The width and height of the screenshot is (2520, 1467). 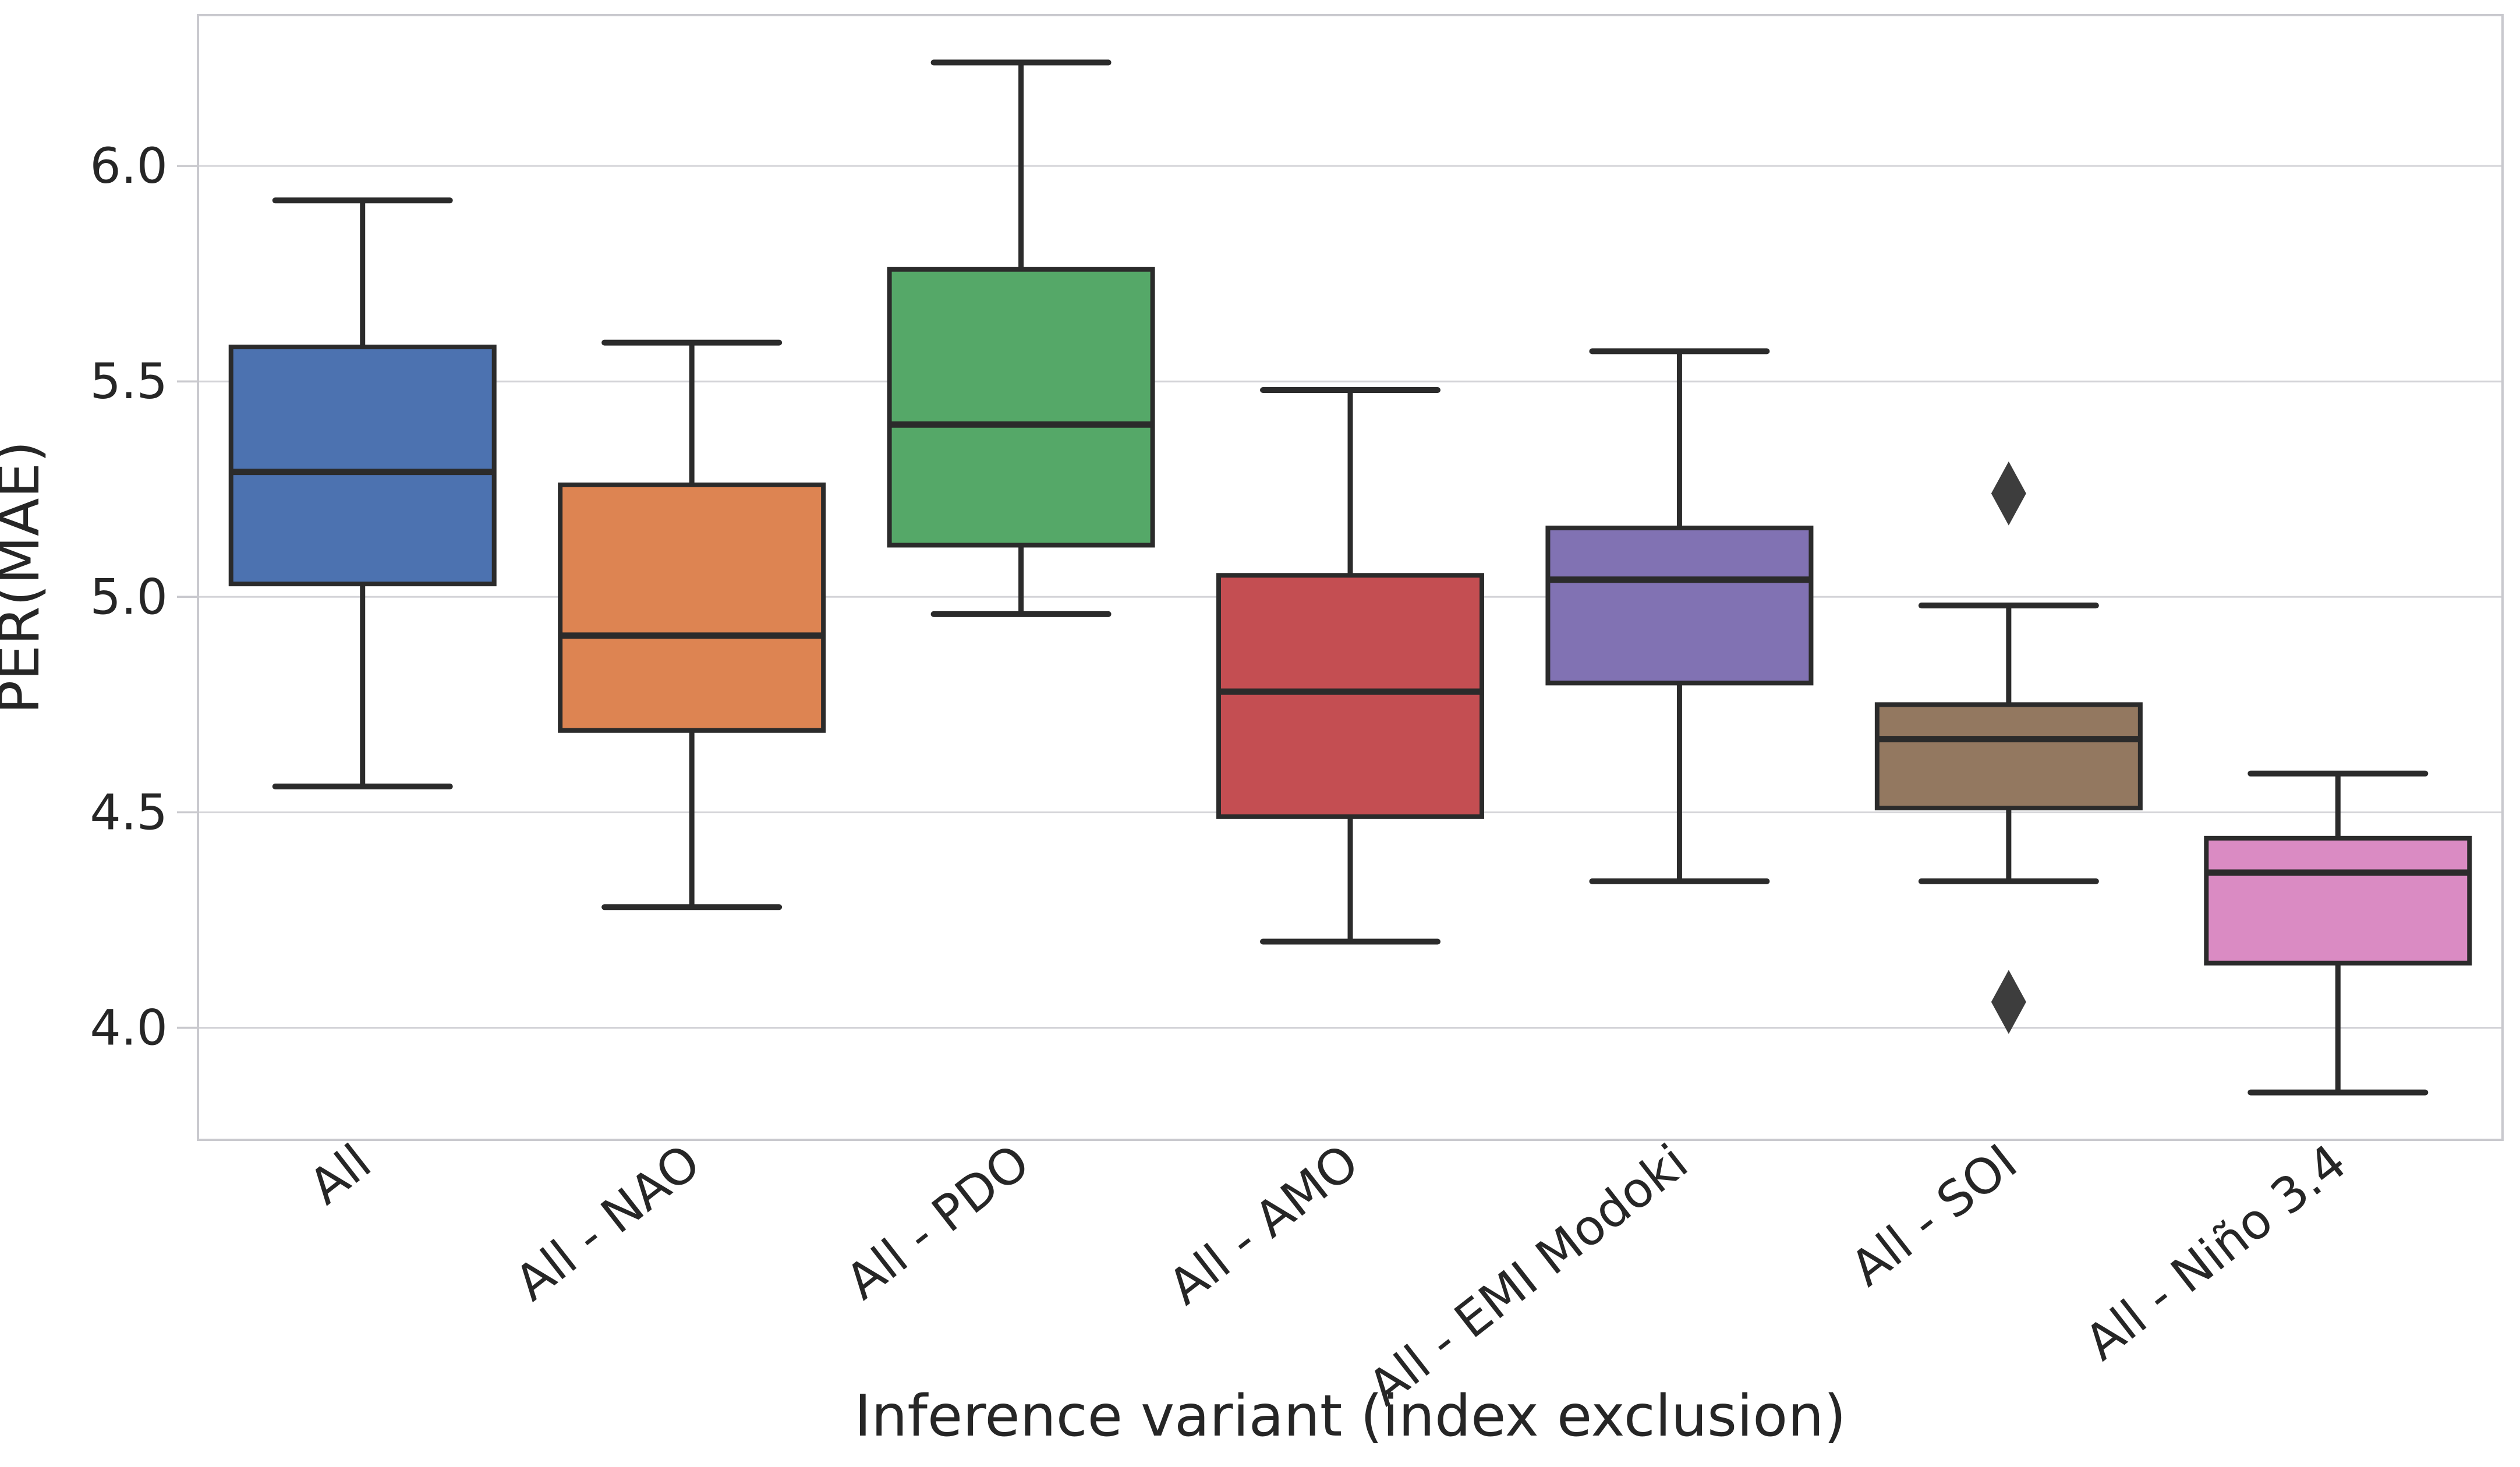 What do you see at coordinates (607, 1222) in the screenshot?
I see `x-tick-label-All - NAO: All - NAO` at bounding box center [607, 1222].